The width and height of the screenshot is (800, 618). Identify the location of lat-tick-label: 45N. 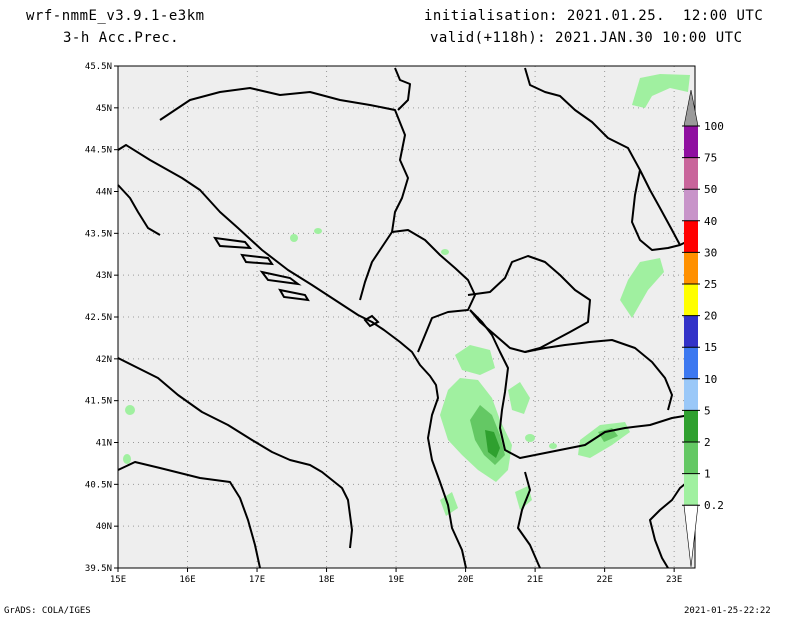
(104, 109).